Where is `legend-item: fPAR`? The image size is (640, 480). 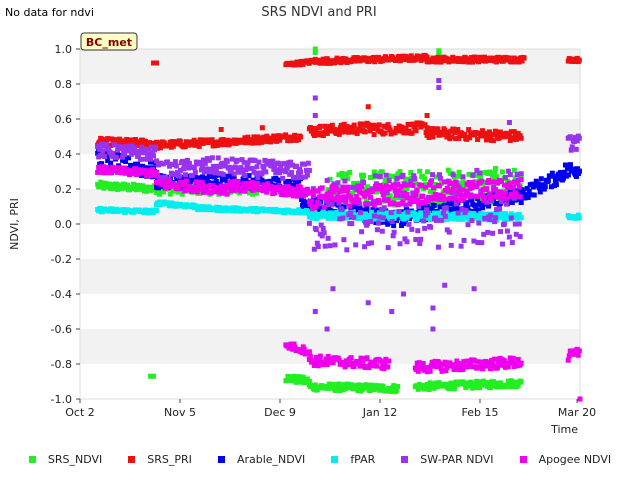 legend-item: fPAR is located at coordinates (353, 459).